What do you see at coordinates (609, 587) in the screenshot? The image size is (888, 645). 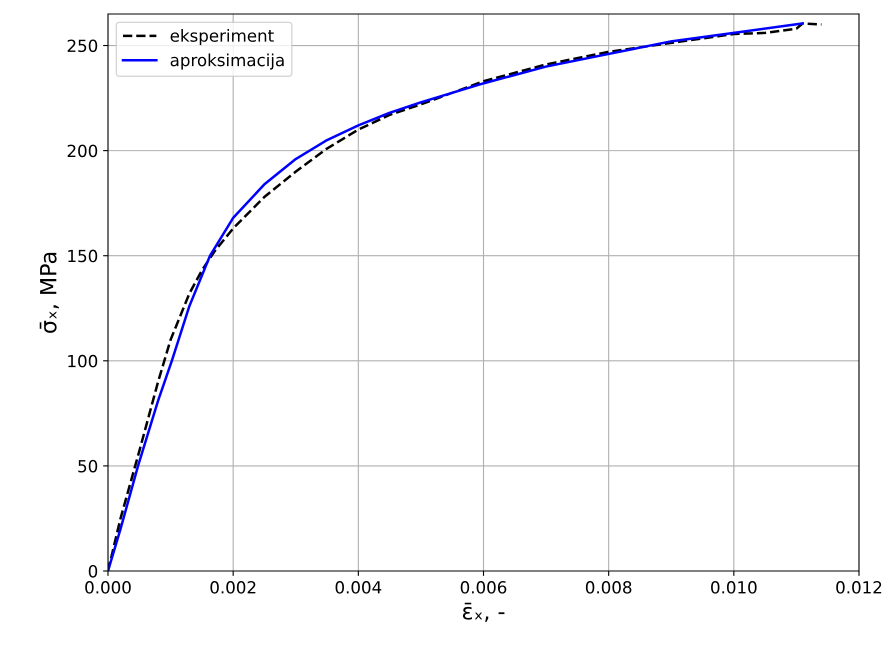 I see `x-tick-label: 0.008` at bounding box center [609, 587].